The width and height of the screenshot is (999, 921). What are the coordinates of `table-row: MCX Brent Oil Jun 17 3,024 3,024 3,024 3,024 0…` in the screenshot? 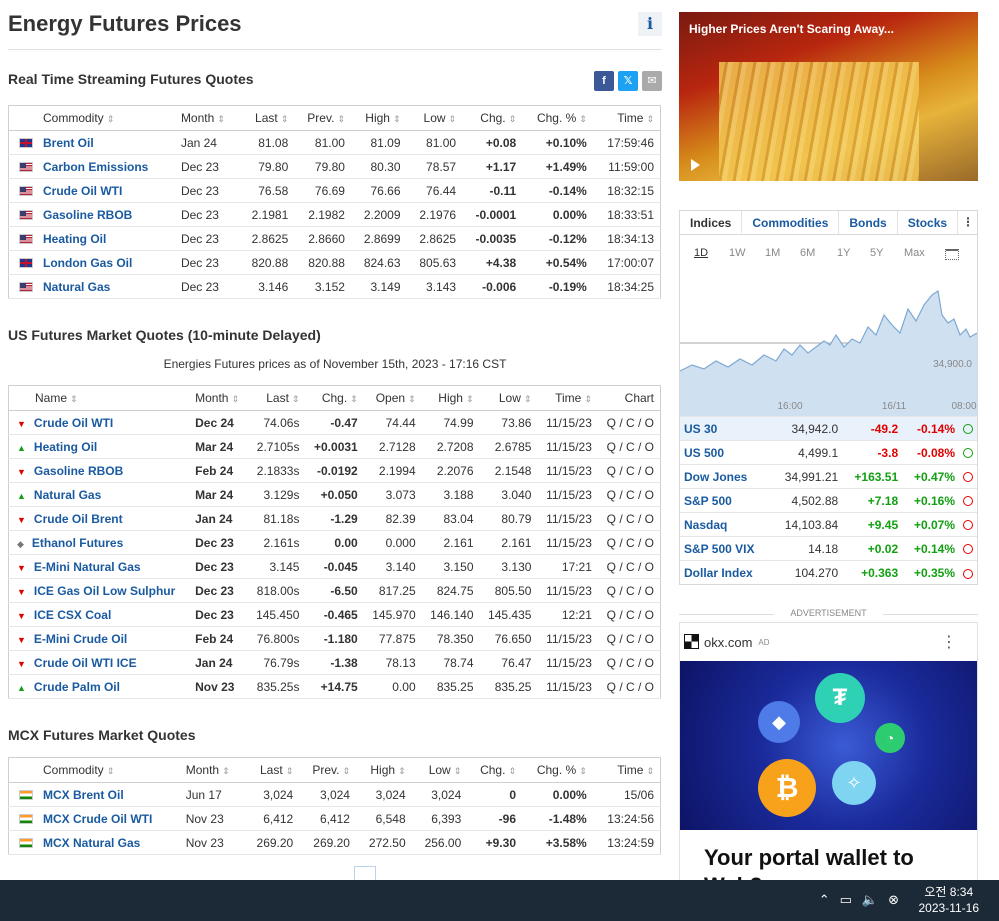 It's located at (334, 794).